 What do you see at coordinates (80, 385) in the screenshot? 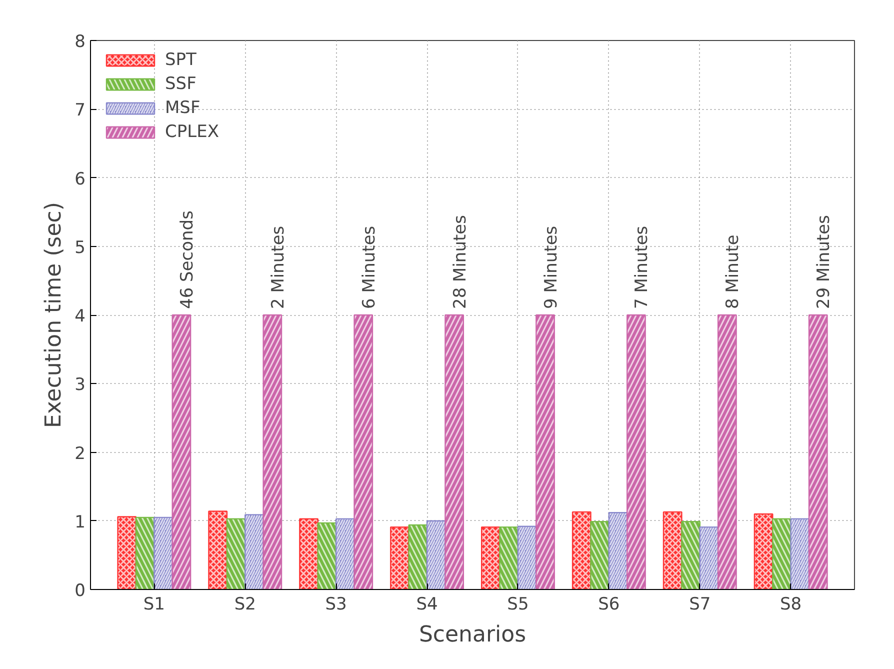
I see `y-tick-label: 3` at bounding box center [80, 385].